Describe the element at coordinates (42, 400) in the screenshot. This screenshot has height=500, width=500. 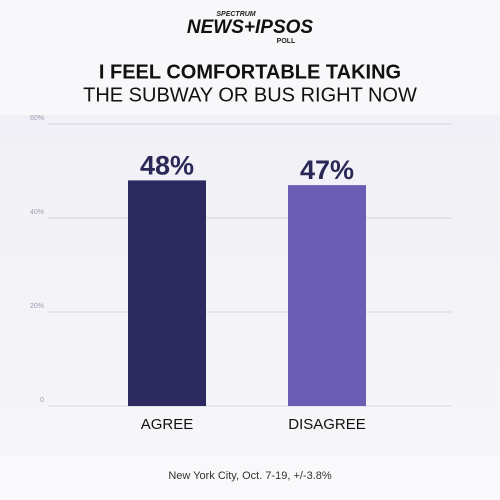
I see `y-tick-label: 0` at that location.